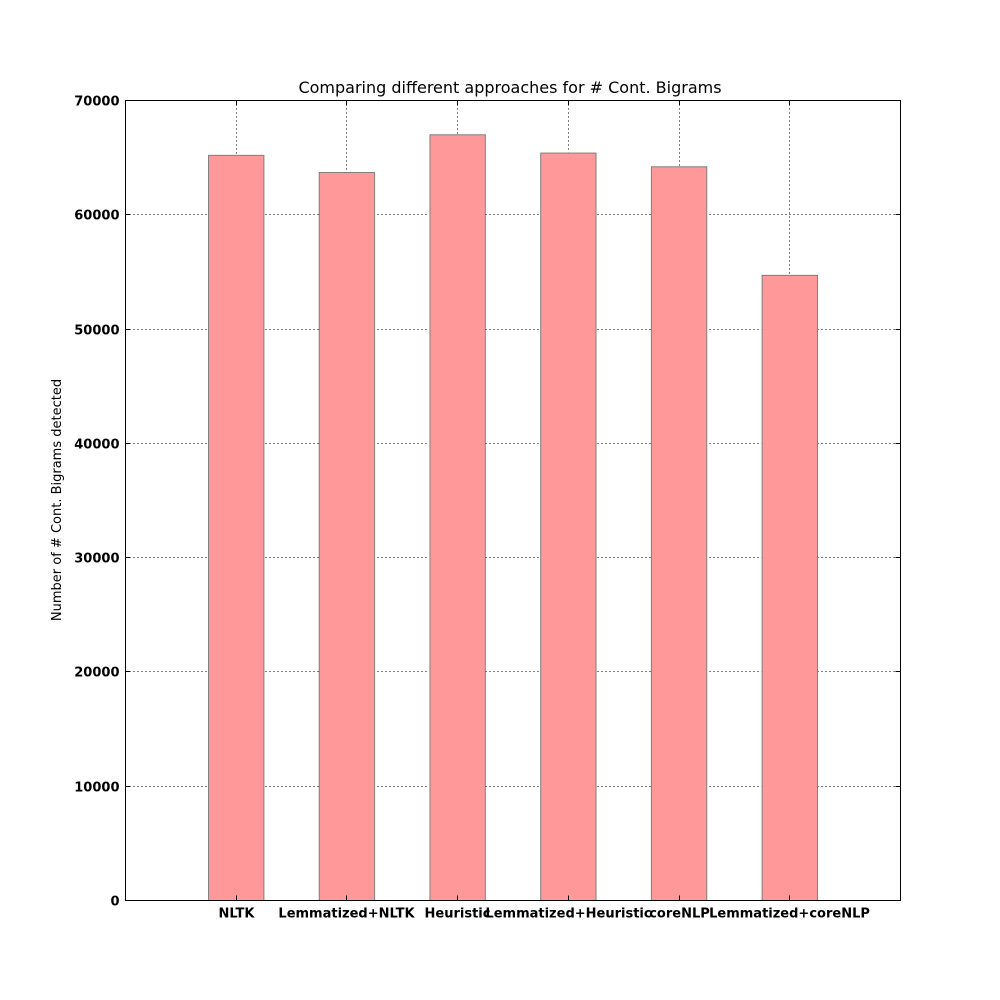  I want to click on x-tick-label: coreNLP, so click(679, 914).